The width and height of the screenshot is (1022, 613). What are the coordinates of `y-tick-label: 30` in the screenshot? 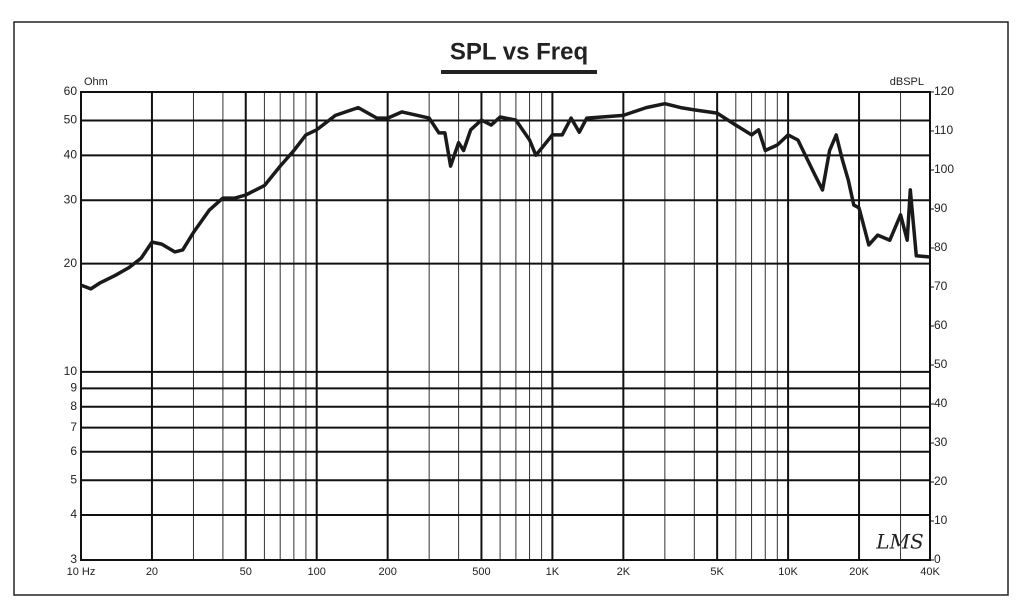 It's located at (71, 199).